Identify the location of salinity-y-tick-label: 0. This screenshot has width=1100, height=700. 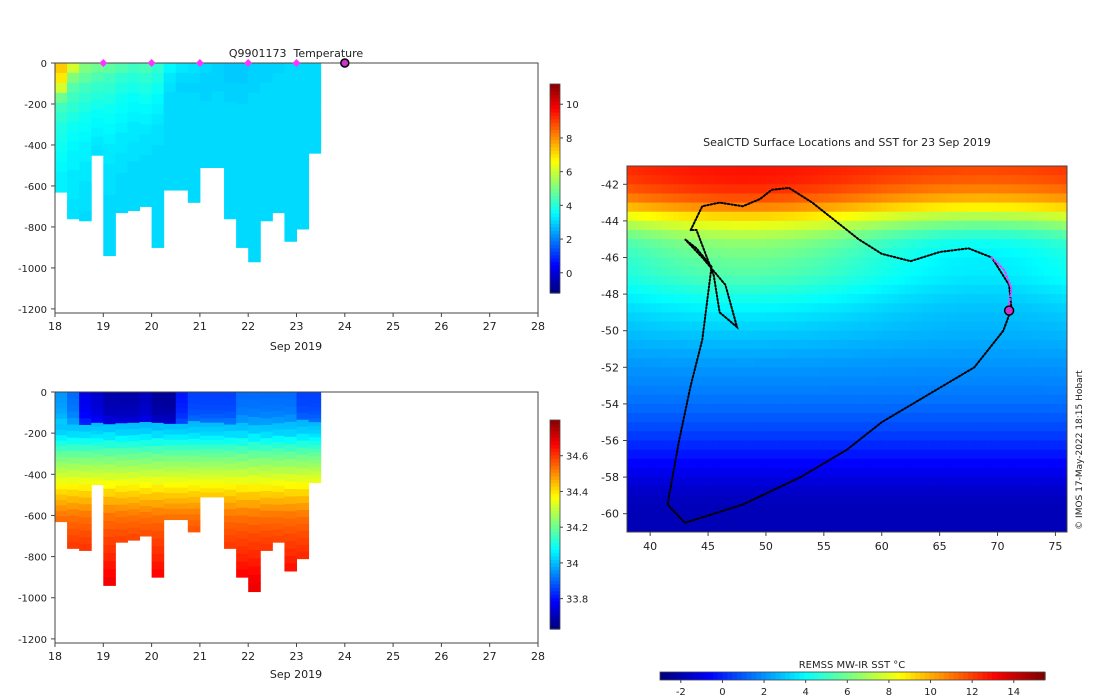
(44, 393).